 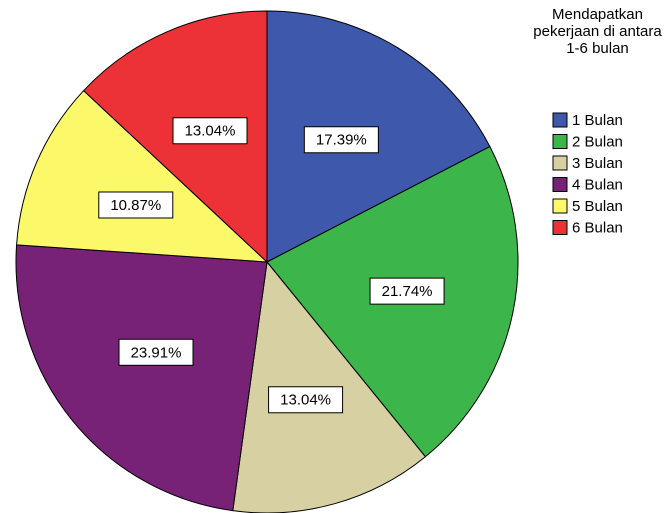 I want to click on legend-label: 4 Bulan, so click(x=597, y=184).